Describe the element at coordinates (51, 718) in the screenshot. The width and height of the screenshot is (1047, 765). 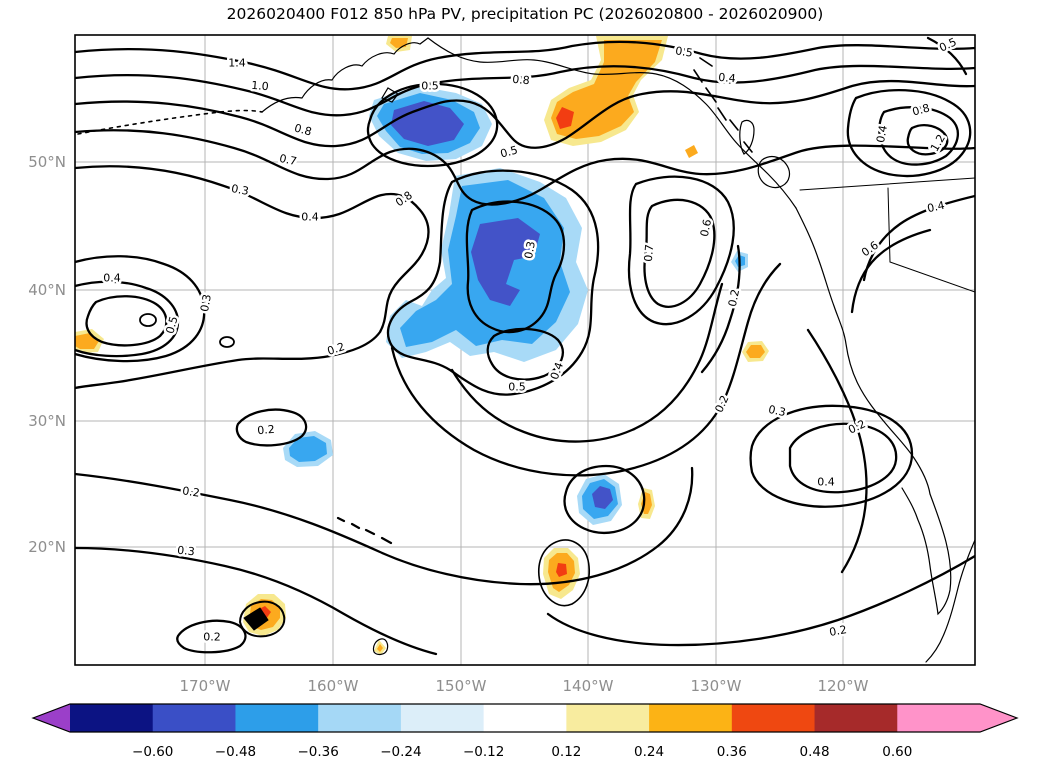
I see `colorbar-left-arrow` at that location.